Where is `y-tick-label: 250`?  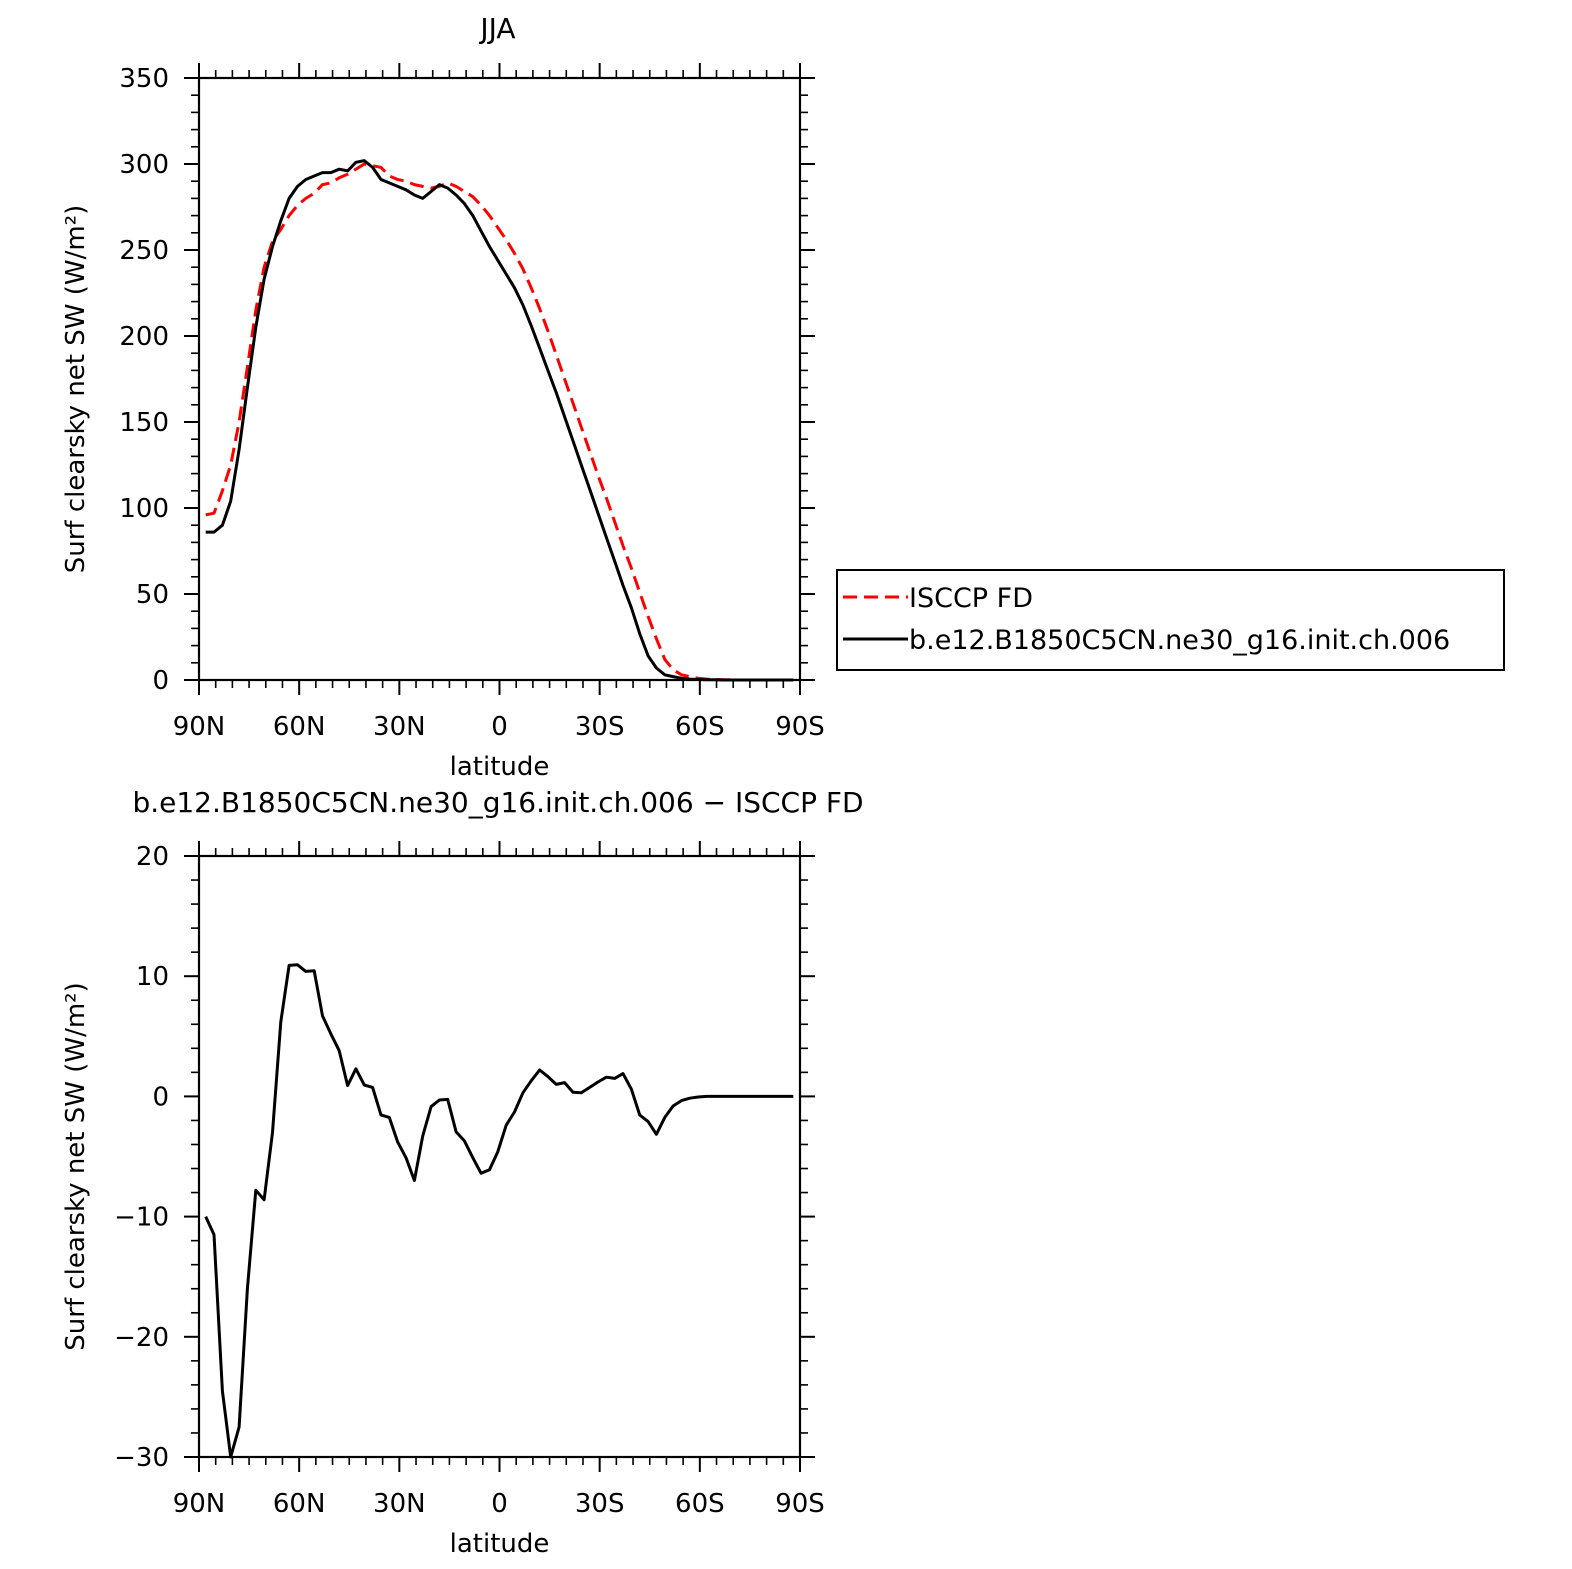 y-tick-label: 250 is located at coordinates (144, 251).